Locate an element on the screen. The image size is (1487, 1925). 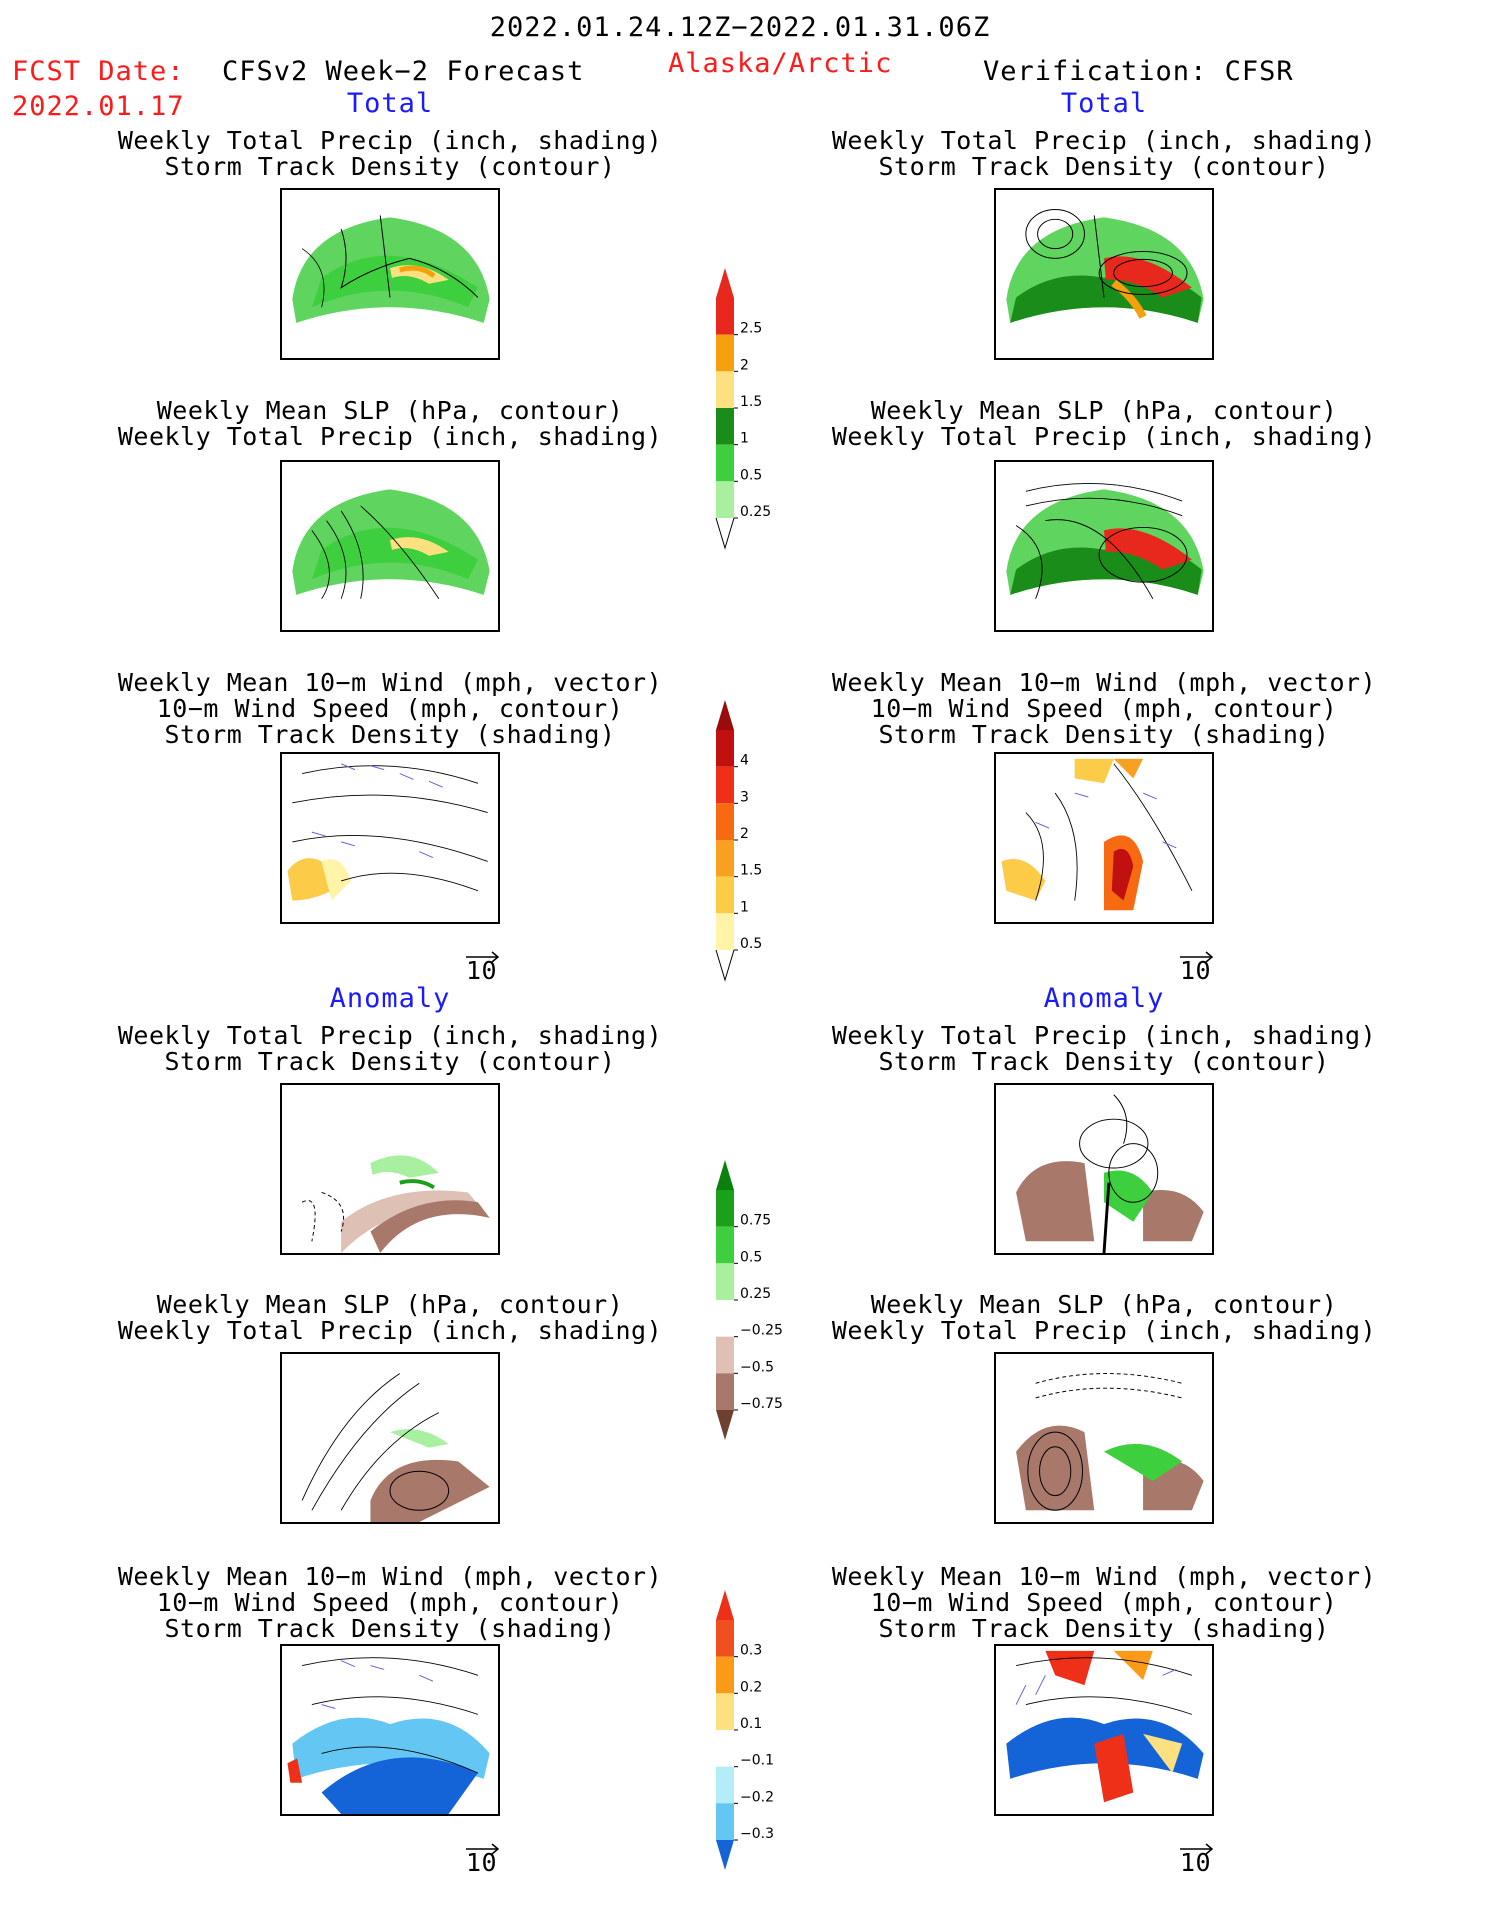
map-total-precip-verification is located at coordinates (1104, 274).